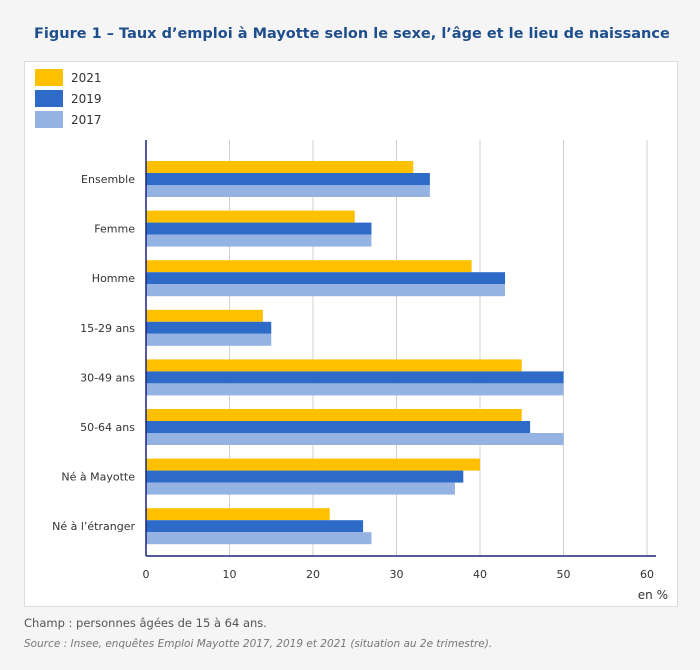  I want to click on legend-swatch-2019, so click(49, 98).